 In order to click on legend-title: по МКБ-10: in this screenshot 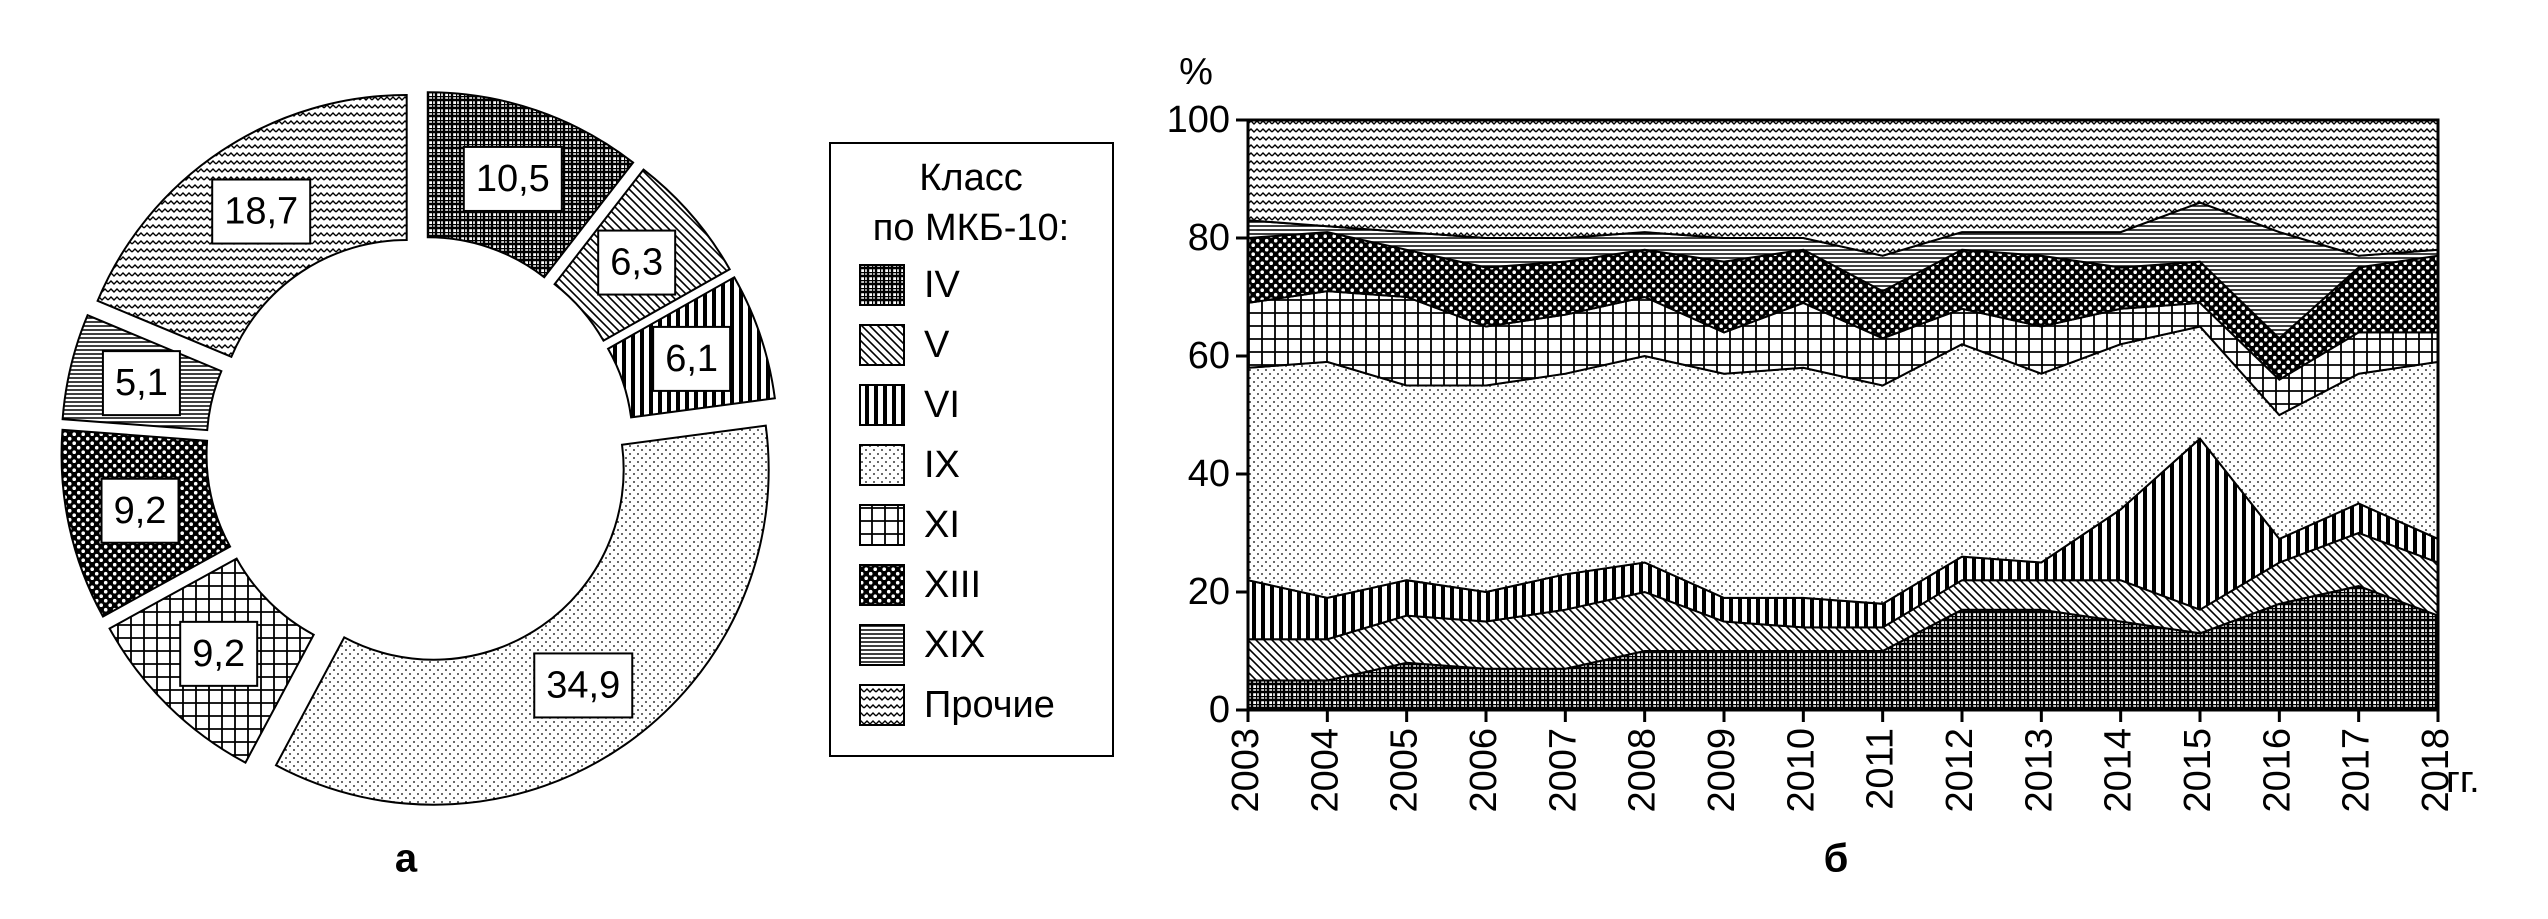, I will do `click(971, 228)`.